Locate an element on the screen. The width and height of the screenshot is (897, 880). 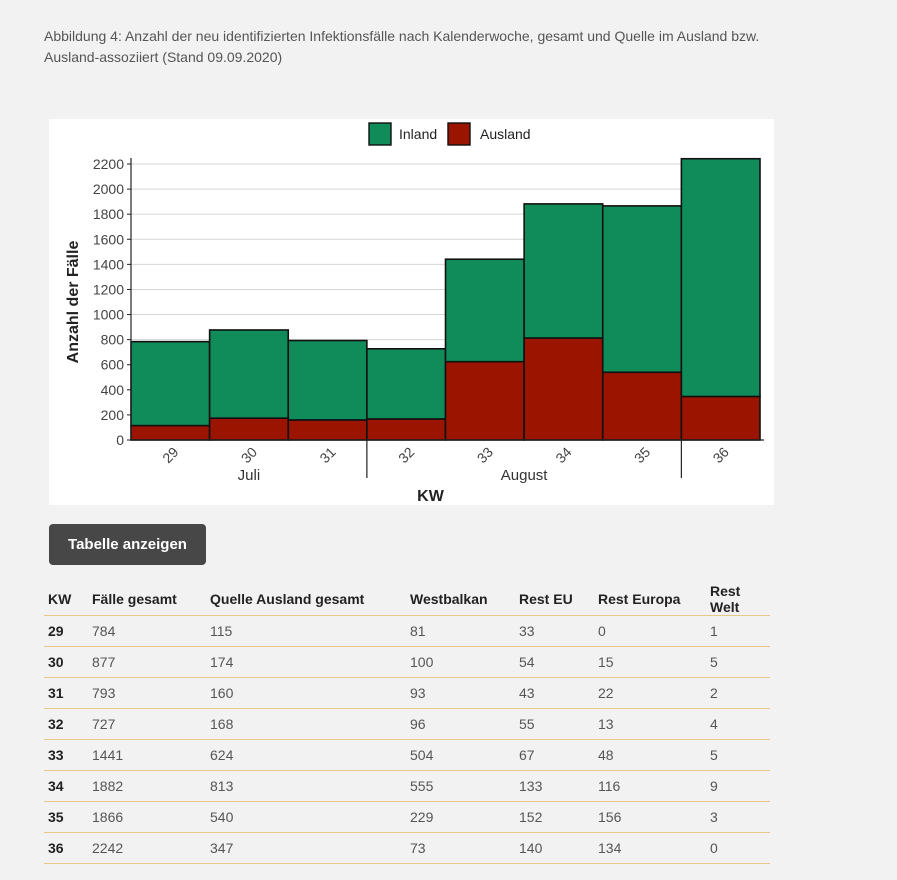
bar-ausland-kw29 is located at coordinates (170, 432).